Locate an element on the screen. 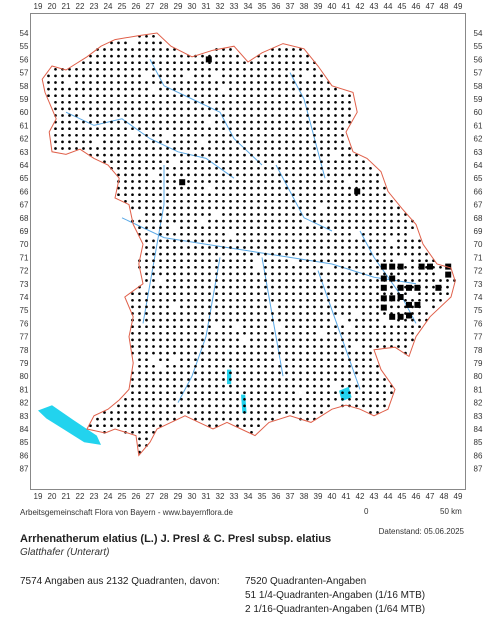 The image size is (500, 620). row-label-right: 83 is located at coordinates (478, 416).